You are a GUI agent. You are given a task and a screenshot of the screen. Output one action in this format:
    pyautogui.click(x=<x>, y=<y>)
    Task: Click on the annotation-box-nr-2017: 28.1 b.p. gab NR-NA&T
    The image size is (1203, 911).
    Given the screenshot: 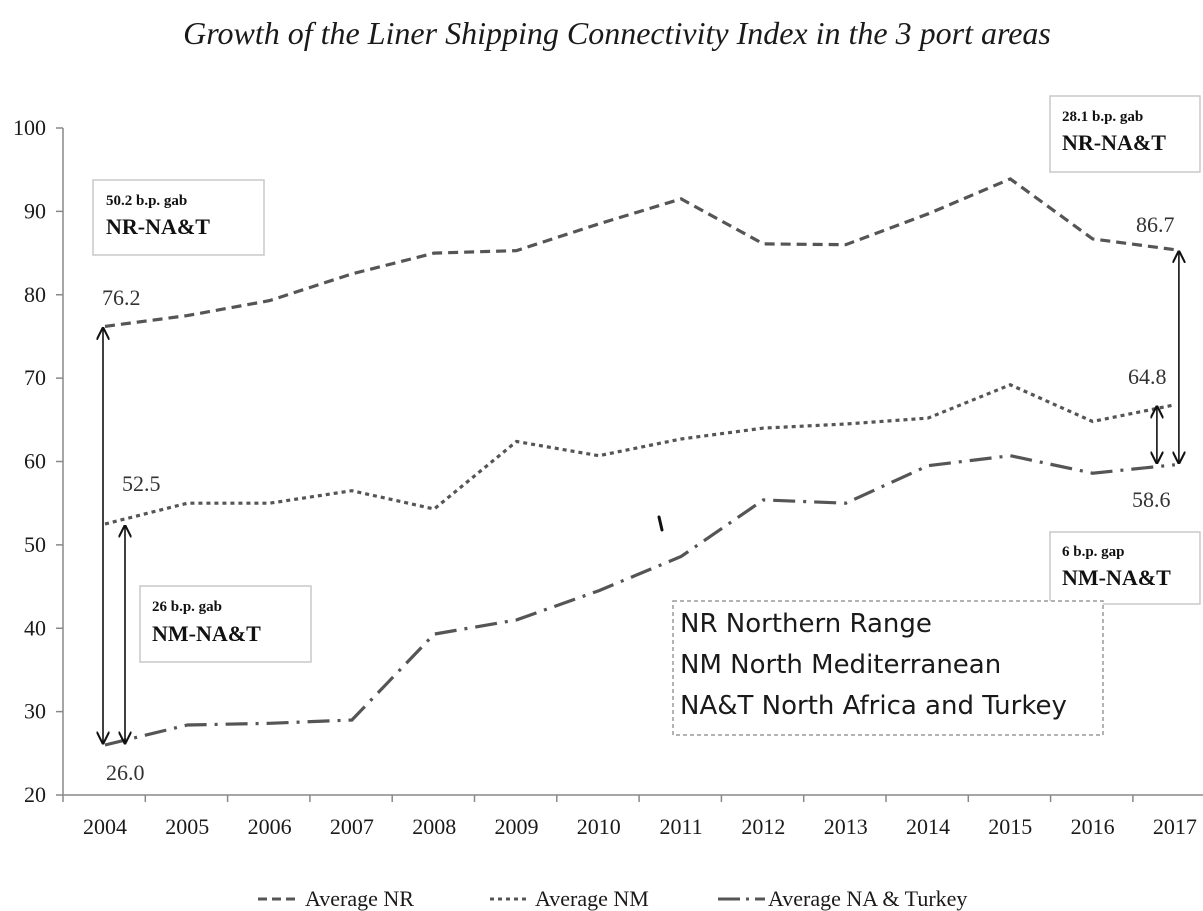 What is the action you would take?
    pyautogui.click(x=1125, y=134)
    